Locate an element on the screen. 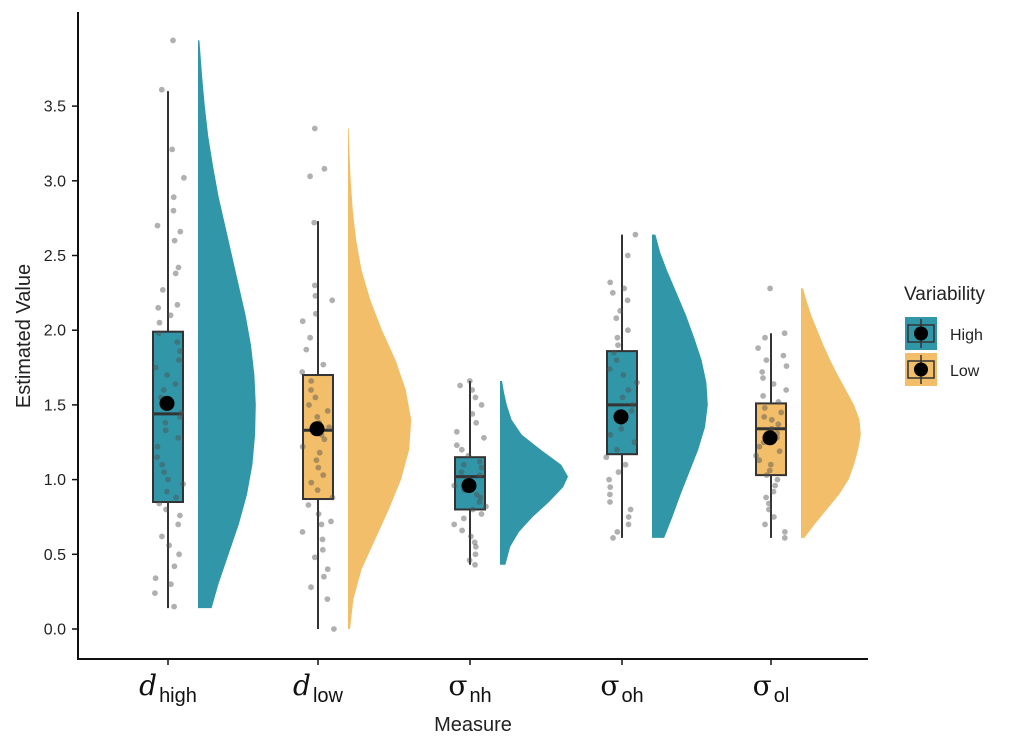  x-tick-subscript: ol is located at coordinates (782, 696).